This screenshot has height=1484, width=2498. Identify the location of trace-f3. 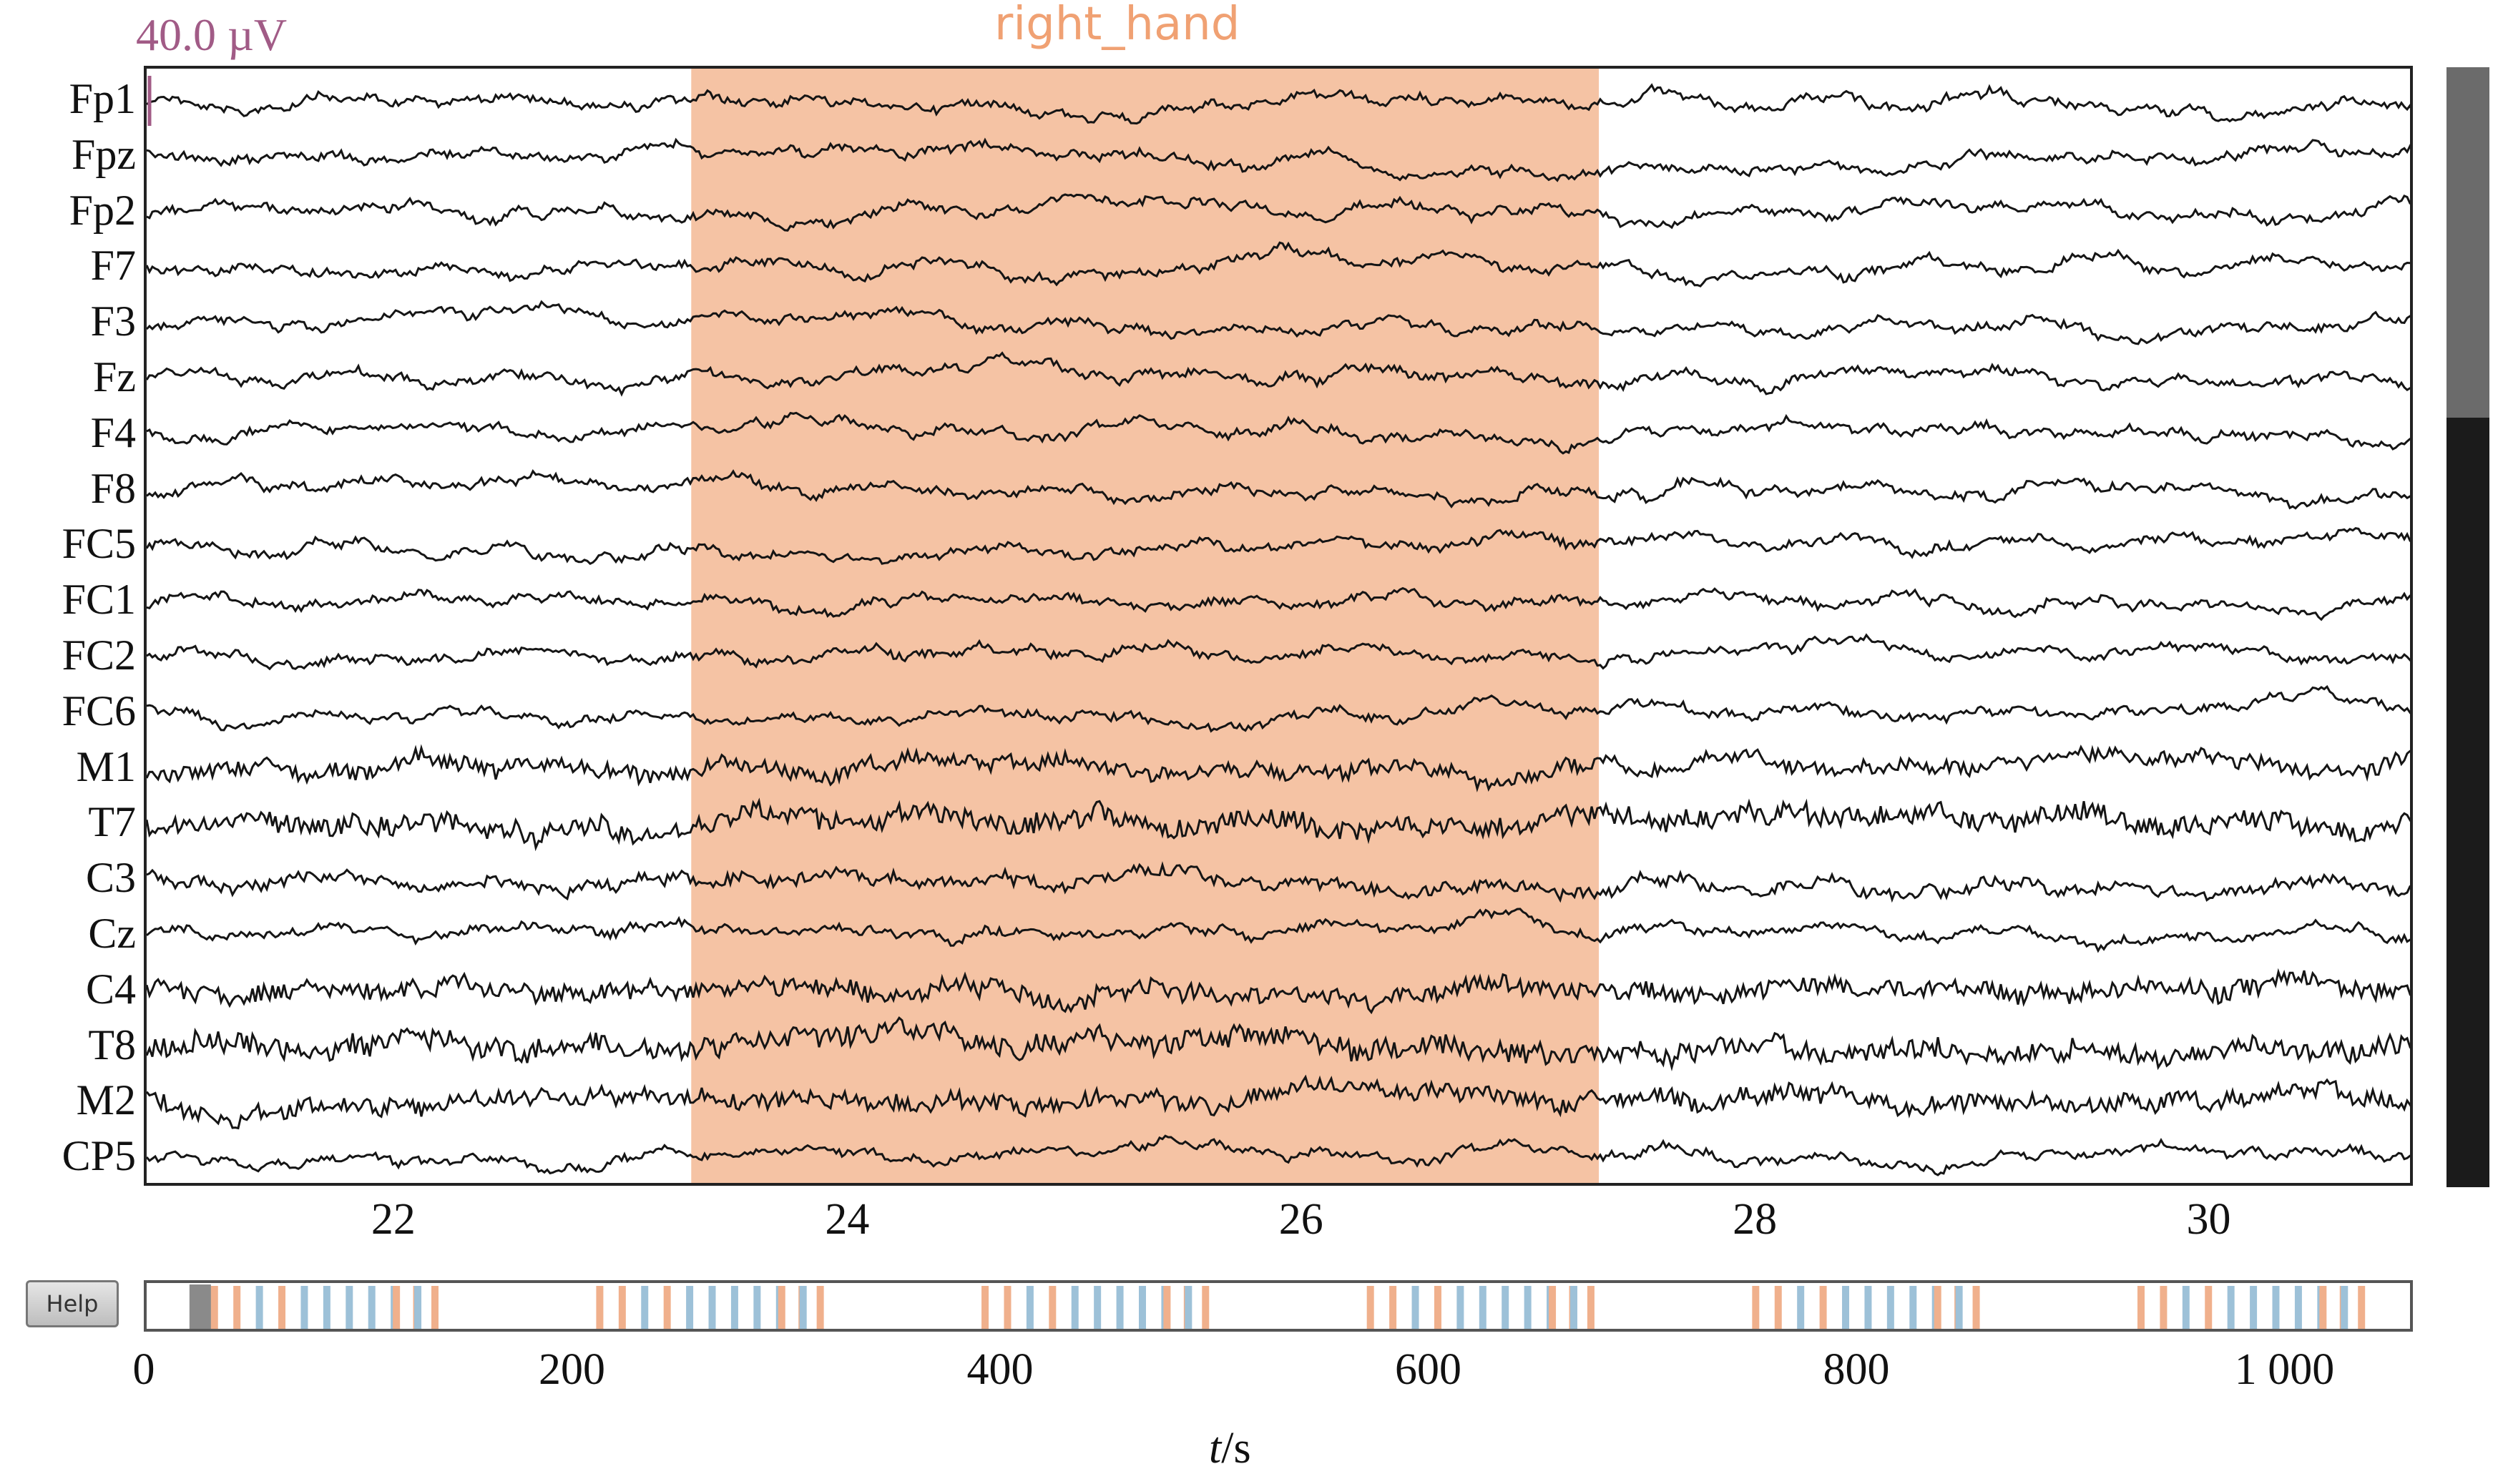
(1278, 323).